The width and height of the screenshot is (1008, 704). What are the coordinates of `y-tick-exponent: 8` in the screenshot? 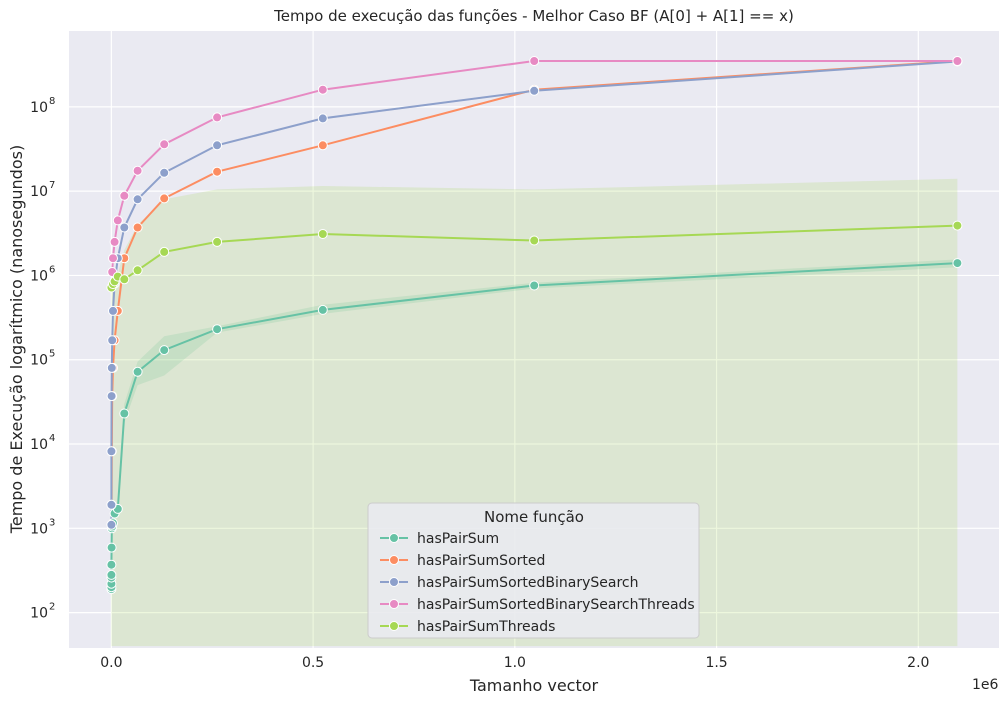 It's located at (52, 101).